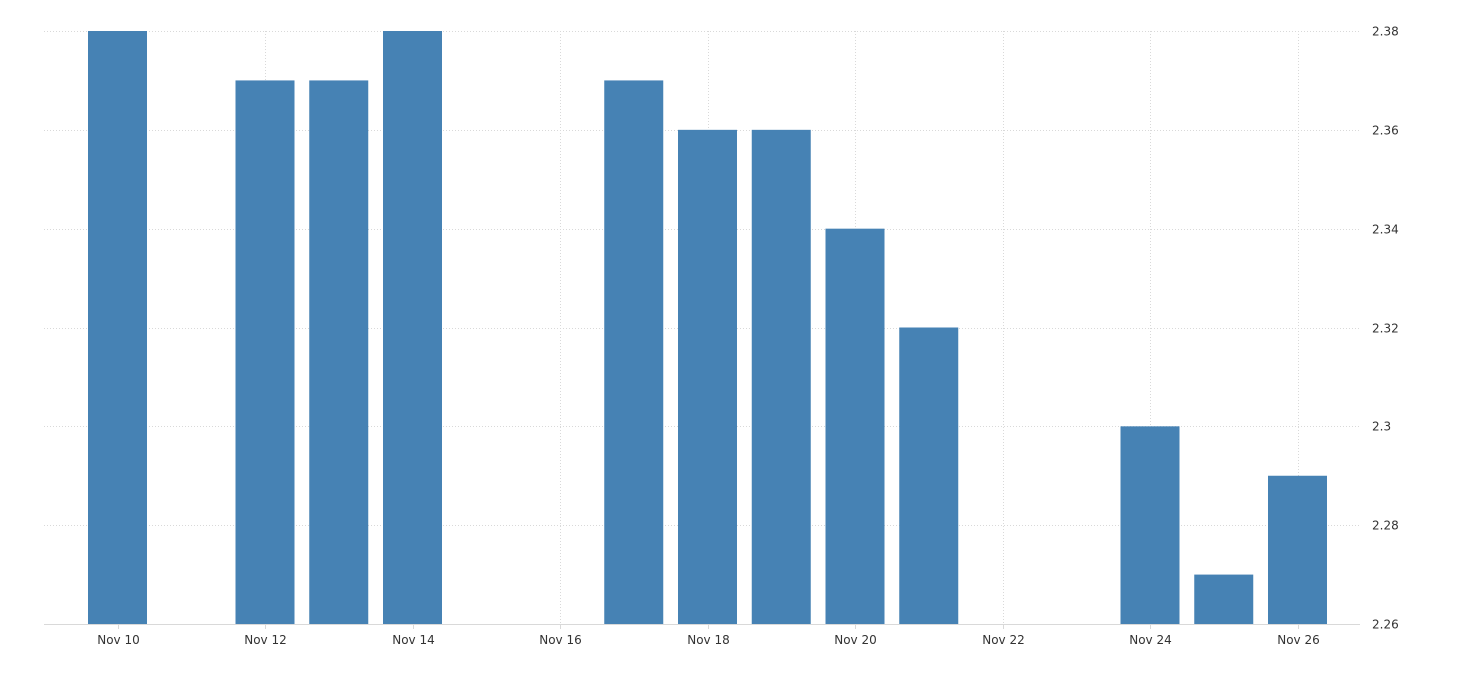 This screenshot has width=1460, height=680. What do you see at coordinates (1385, 230) in the screenshot?
I see `y-tick-label: 2.34` at bounding box center [1385, 230].